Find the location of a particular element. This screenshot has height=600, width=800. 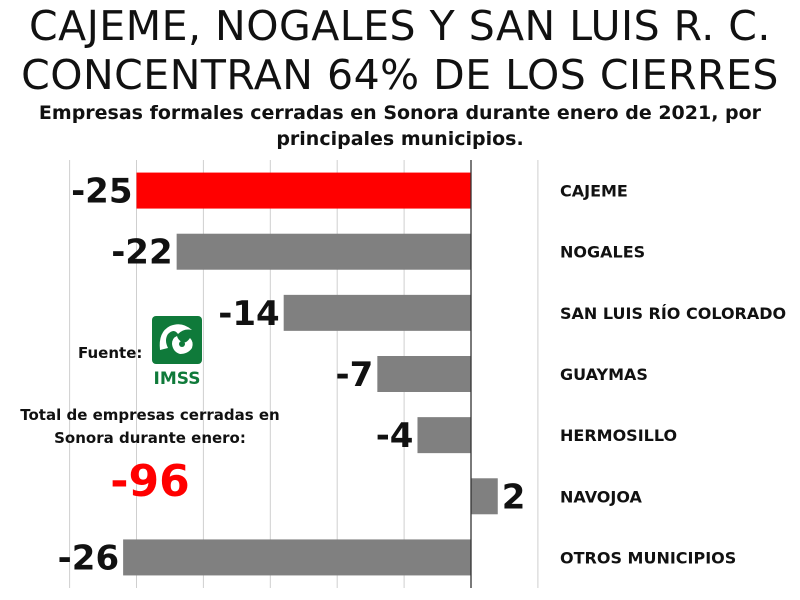

value-label: -4 is located at coordinates (395, 436).